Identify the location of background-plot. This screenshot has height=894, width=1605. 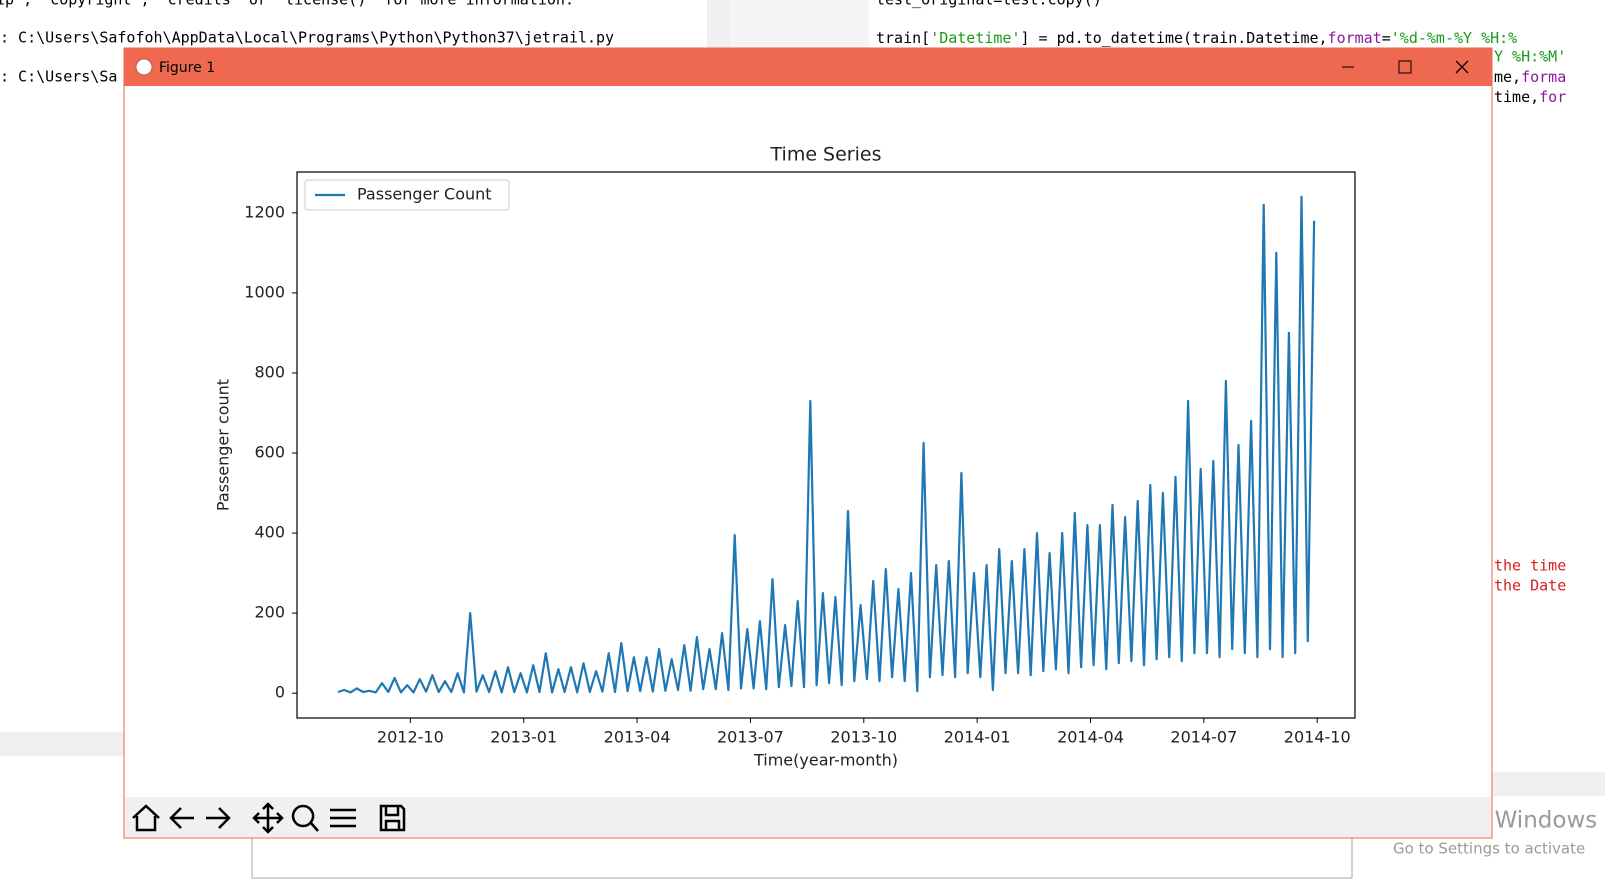
(802, 858).